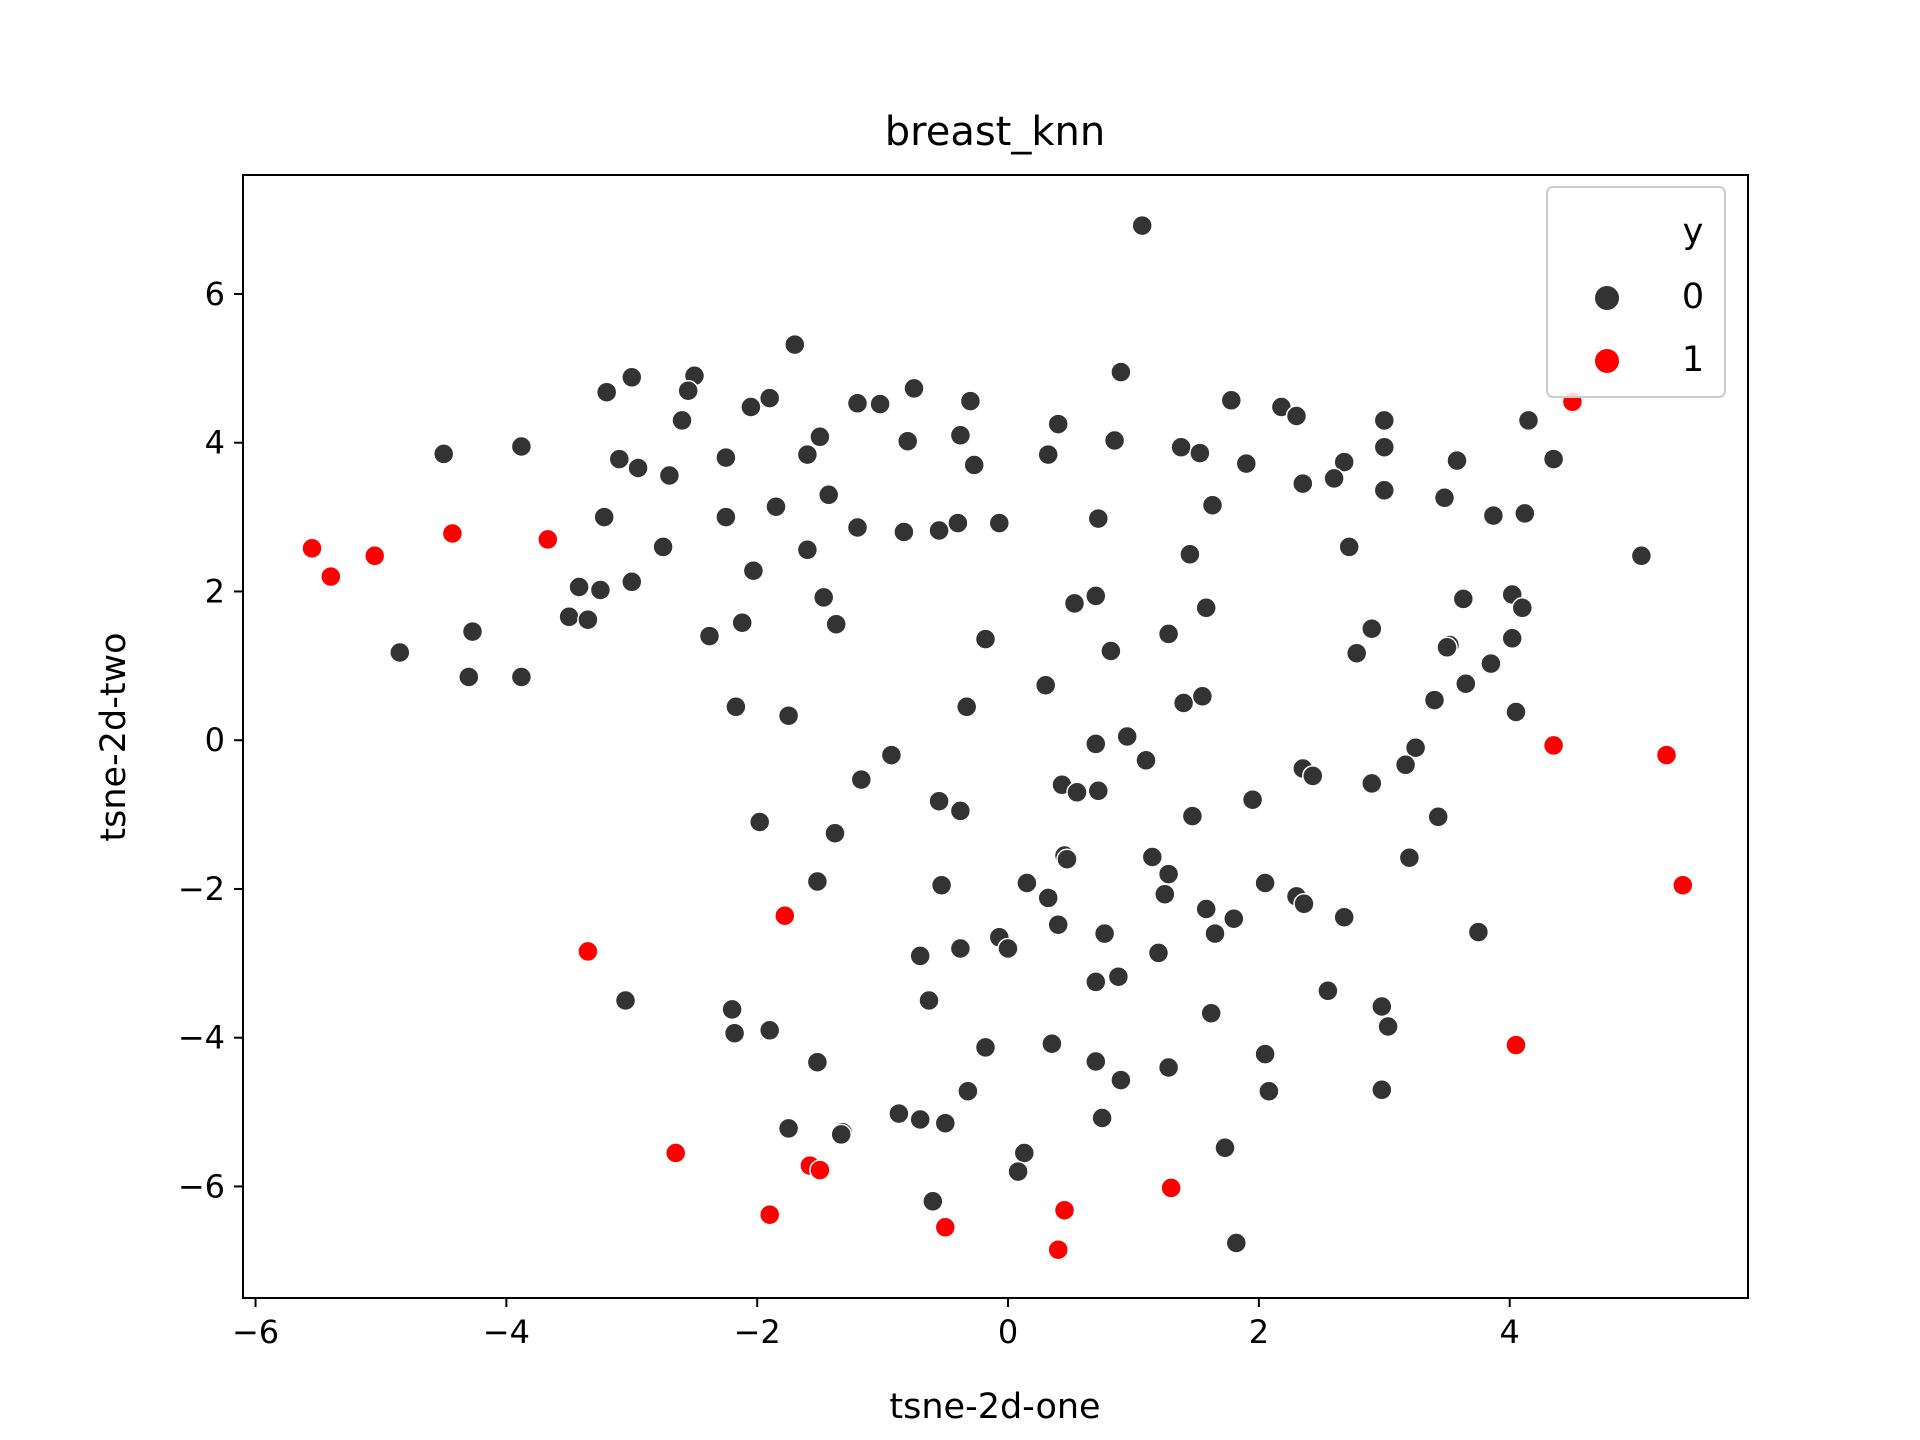 The image size is (1920, 1440). Describe the element at coordinates (215, 294) in the screenshot. I see `y-tick-label: 6` at that location.